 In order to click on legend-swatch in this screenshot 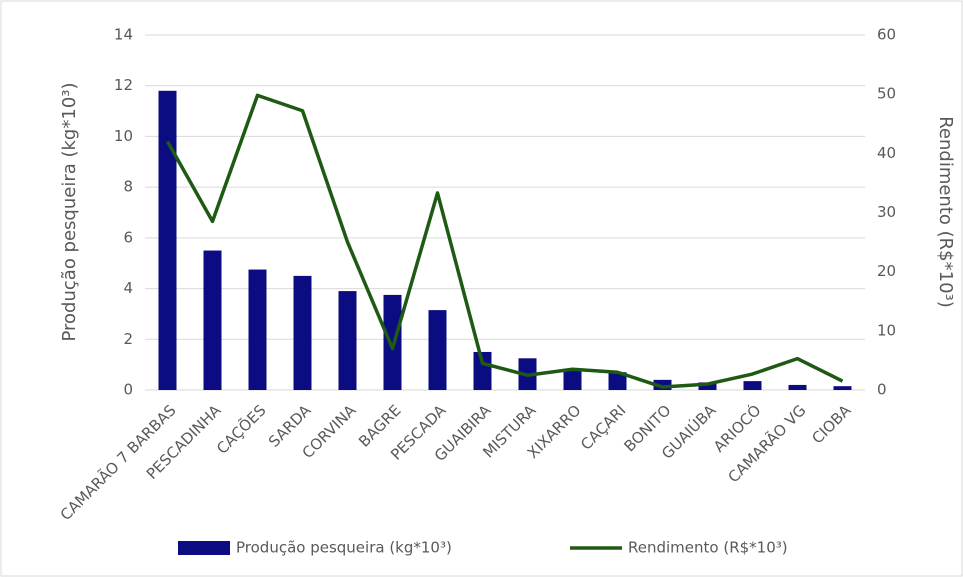, I will do `click(204, 548)`.